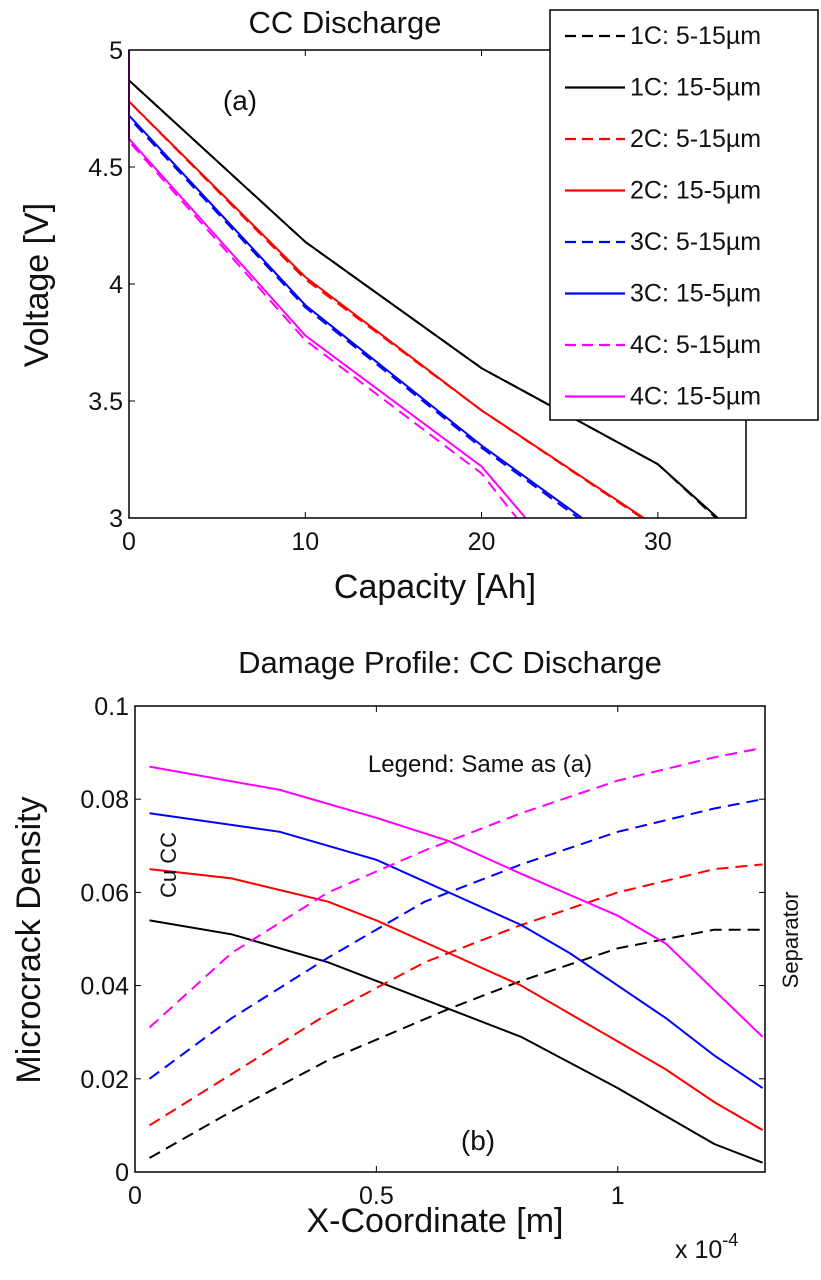 Image resolution: width=821 pixels, height=1280 pixels. I want to click on panel-b-x-multiplier: x 10-4, so click(706, 1247).